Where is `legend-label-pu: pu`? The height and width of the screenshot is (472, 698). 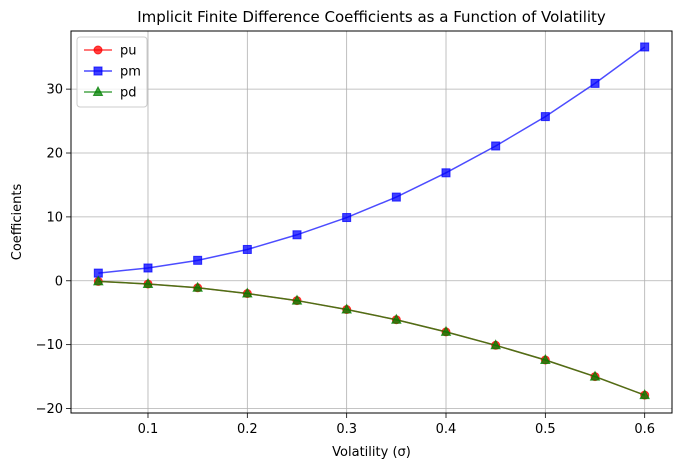
legend-label-pu: pu is located at coordinates (128, 51).